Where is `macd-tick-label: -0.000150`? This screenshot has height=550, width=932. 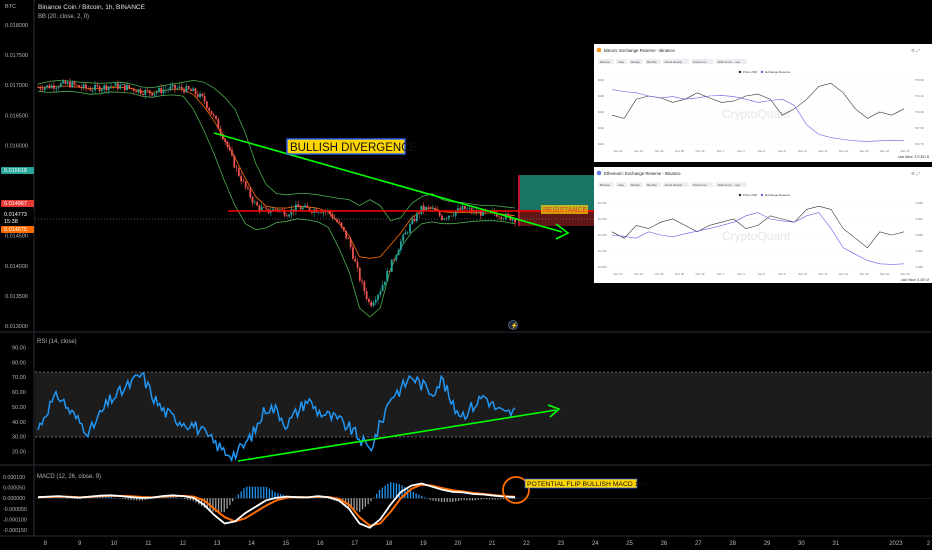 macd-tick-label: -0.000150 is located at coordinates (15, 531).